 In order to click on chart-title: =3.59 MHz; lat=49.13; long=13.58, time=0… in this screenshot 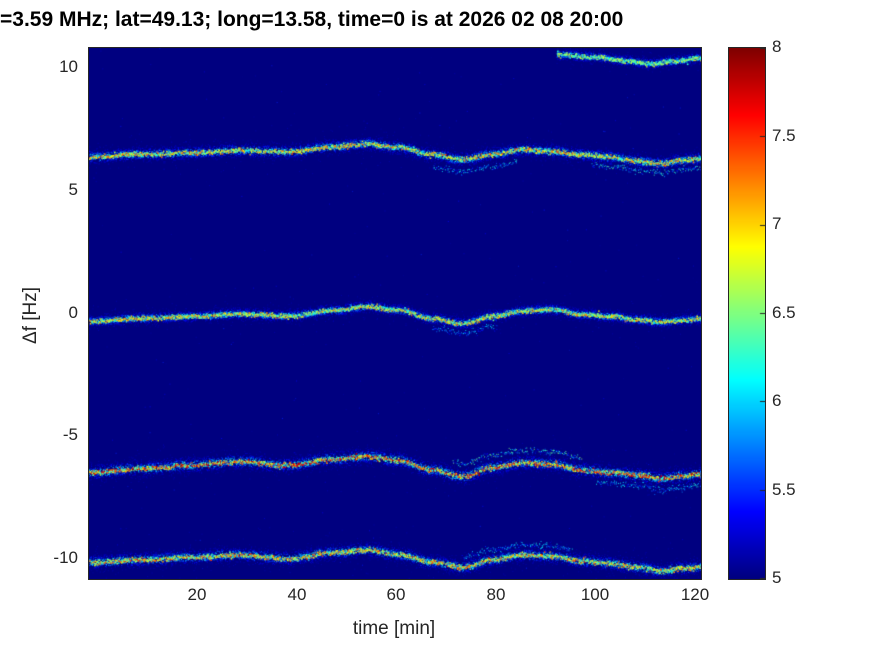, I will do `click(312, 19)`.